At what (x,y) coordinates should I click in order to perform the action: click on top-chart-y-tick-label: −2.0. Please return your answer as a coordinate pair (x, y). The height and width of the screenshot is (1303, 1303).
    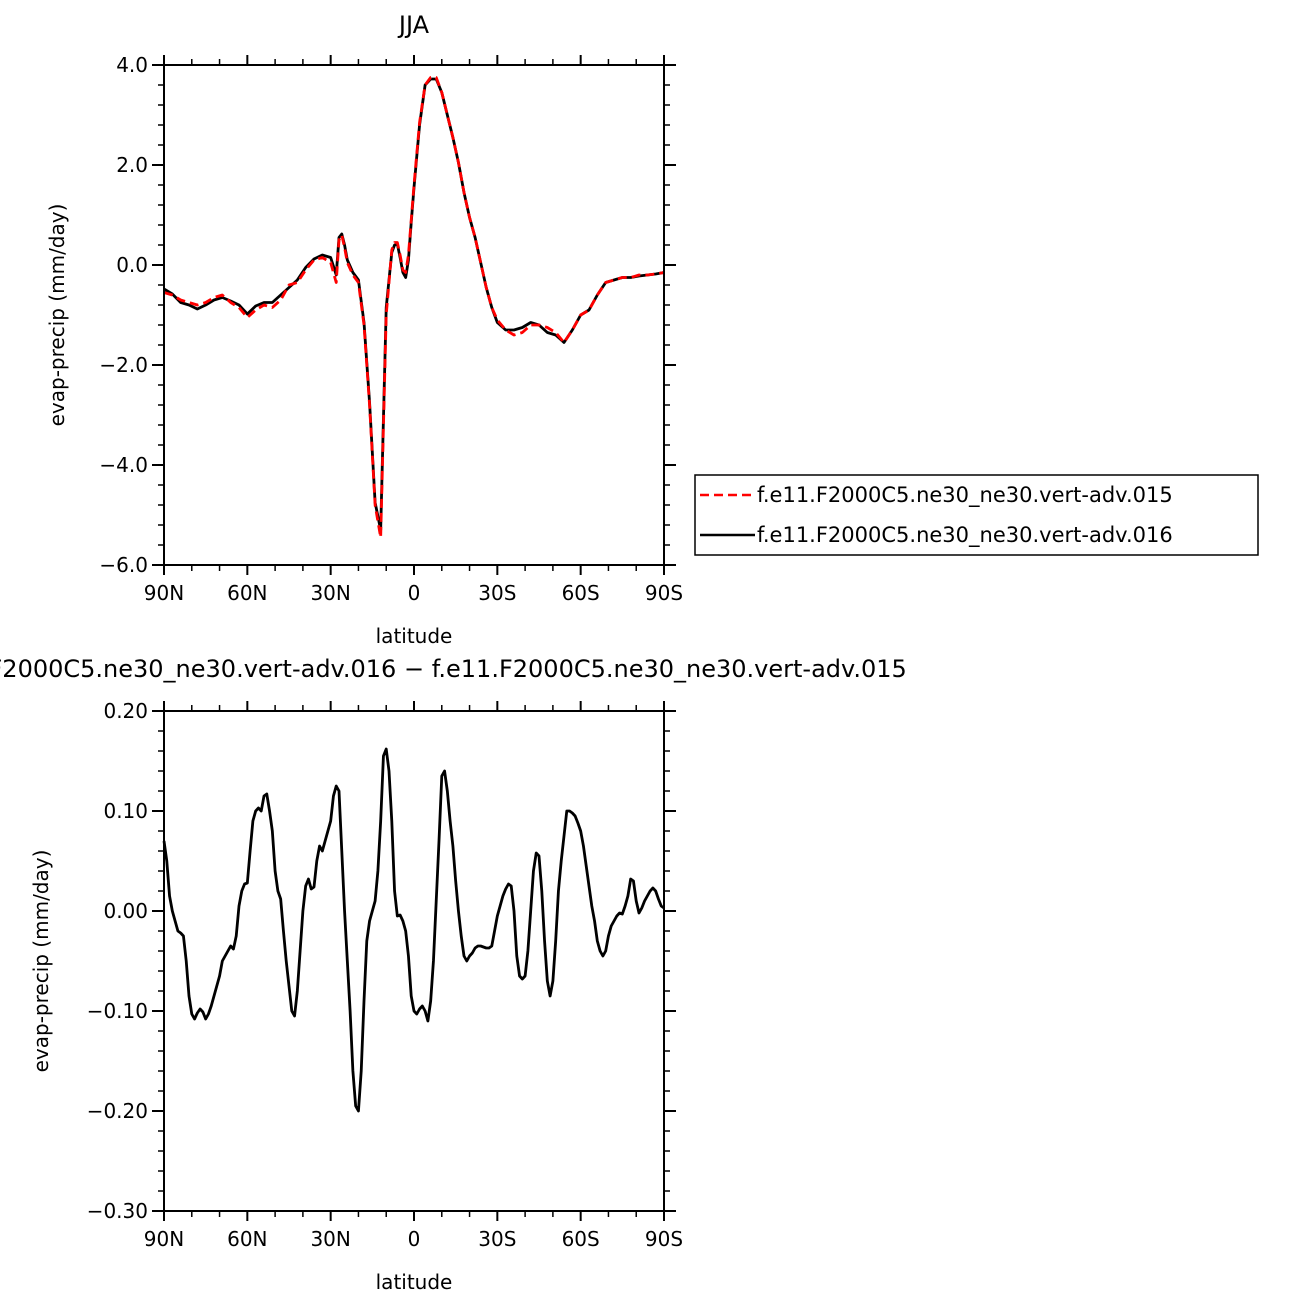
    Looking at the image, I should click on (123, 365).